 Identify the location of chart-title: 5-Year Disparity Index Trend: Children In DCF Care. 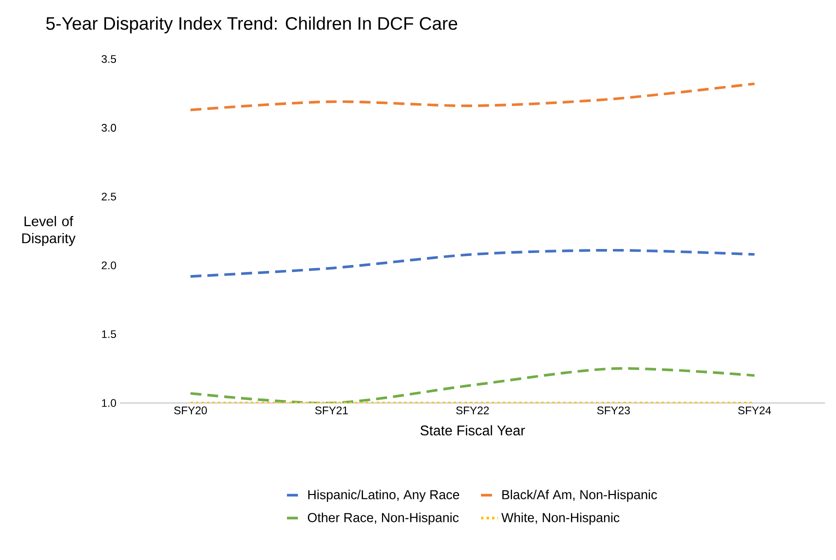
(252, 25).